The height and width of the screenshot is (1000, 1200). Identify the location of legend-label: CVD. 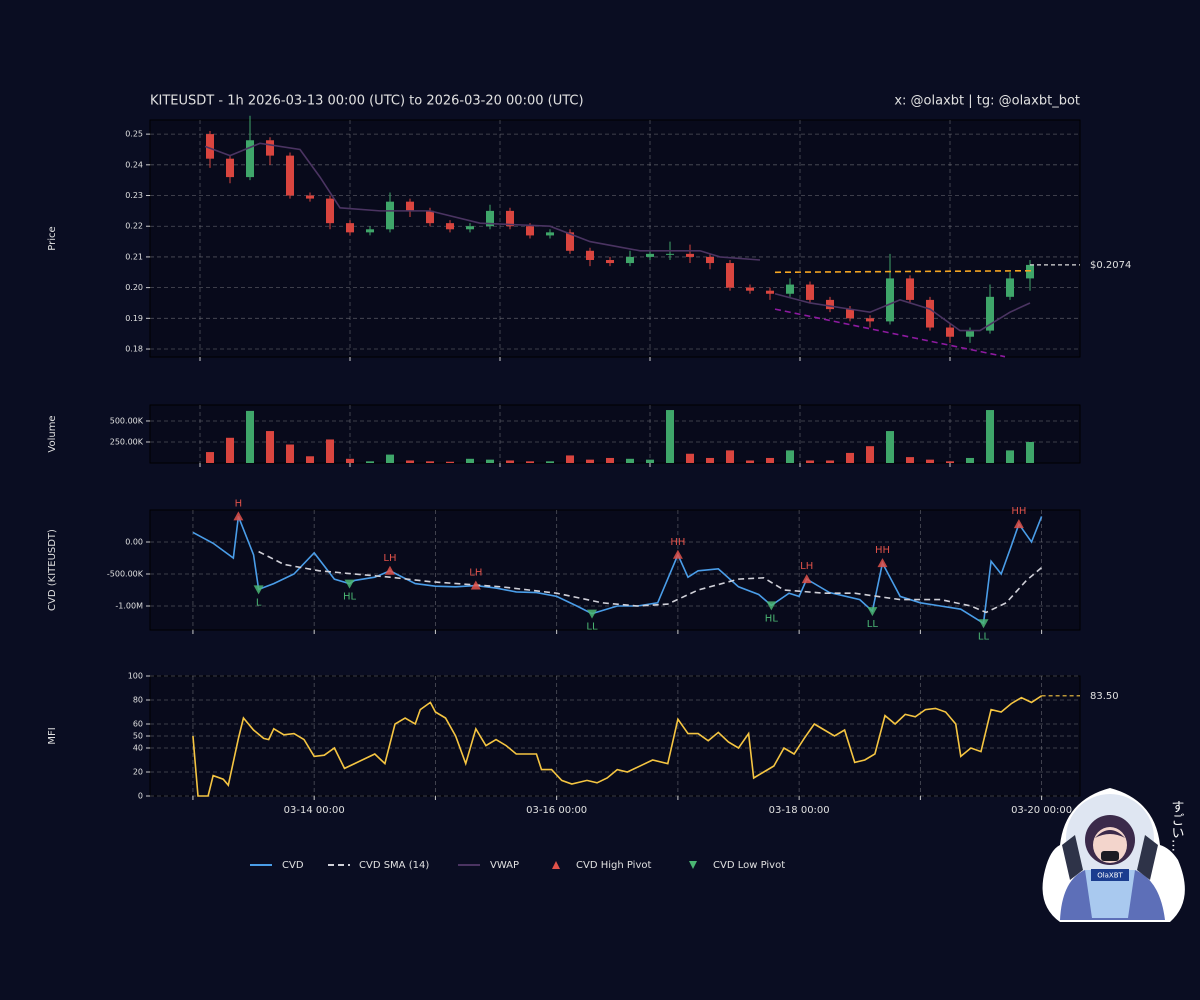
(293, 865).